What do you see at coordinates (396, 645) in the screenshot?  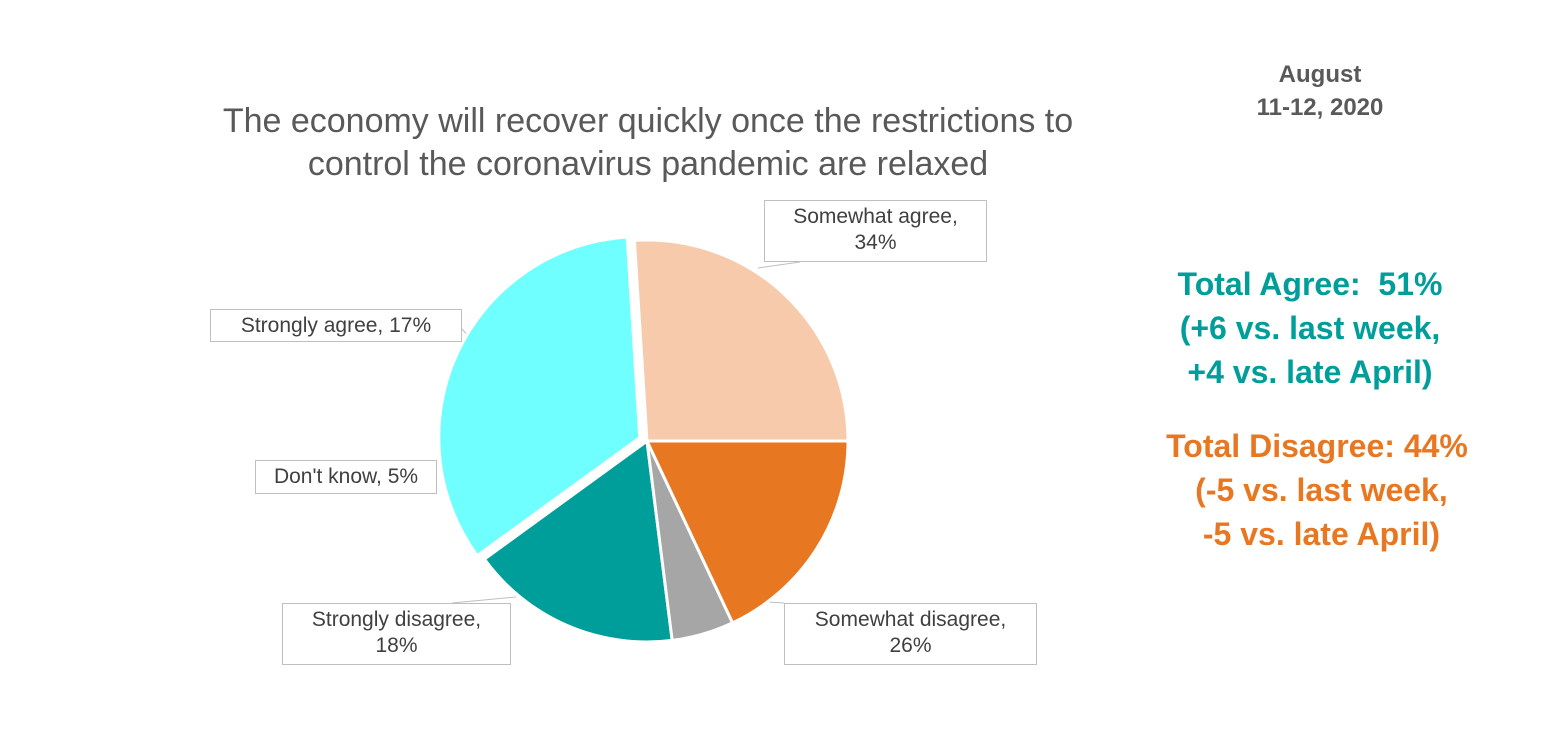 I see `data-label-strongly-disagree-value: 18%` at bounding box center [396, 645].